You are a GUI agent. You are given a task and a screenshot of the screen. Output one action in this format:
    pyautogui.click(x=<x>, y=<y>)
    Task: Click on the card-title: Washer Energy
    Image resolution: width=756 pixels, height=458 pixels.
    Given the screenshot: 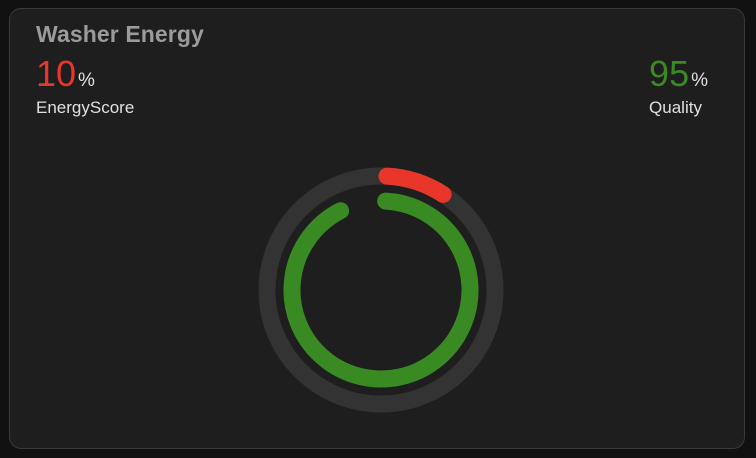 What is the action you would take?
    pyautogui.click(x=120, y=34)
    